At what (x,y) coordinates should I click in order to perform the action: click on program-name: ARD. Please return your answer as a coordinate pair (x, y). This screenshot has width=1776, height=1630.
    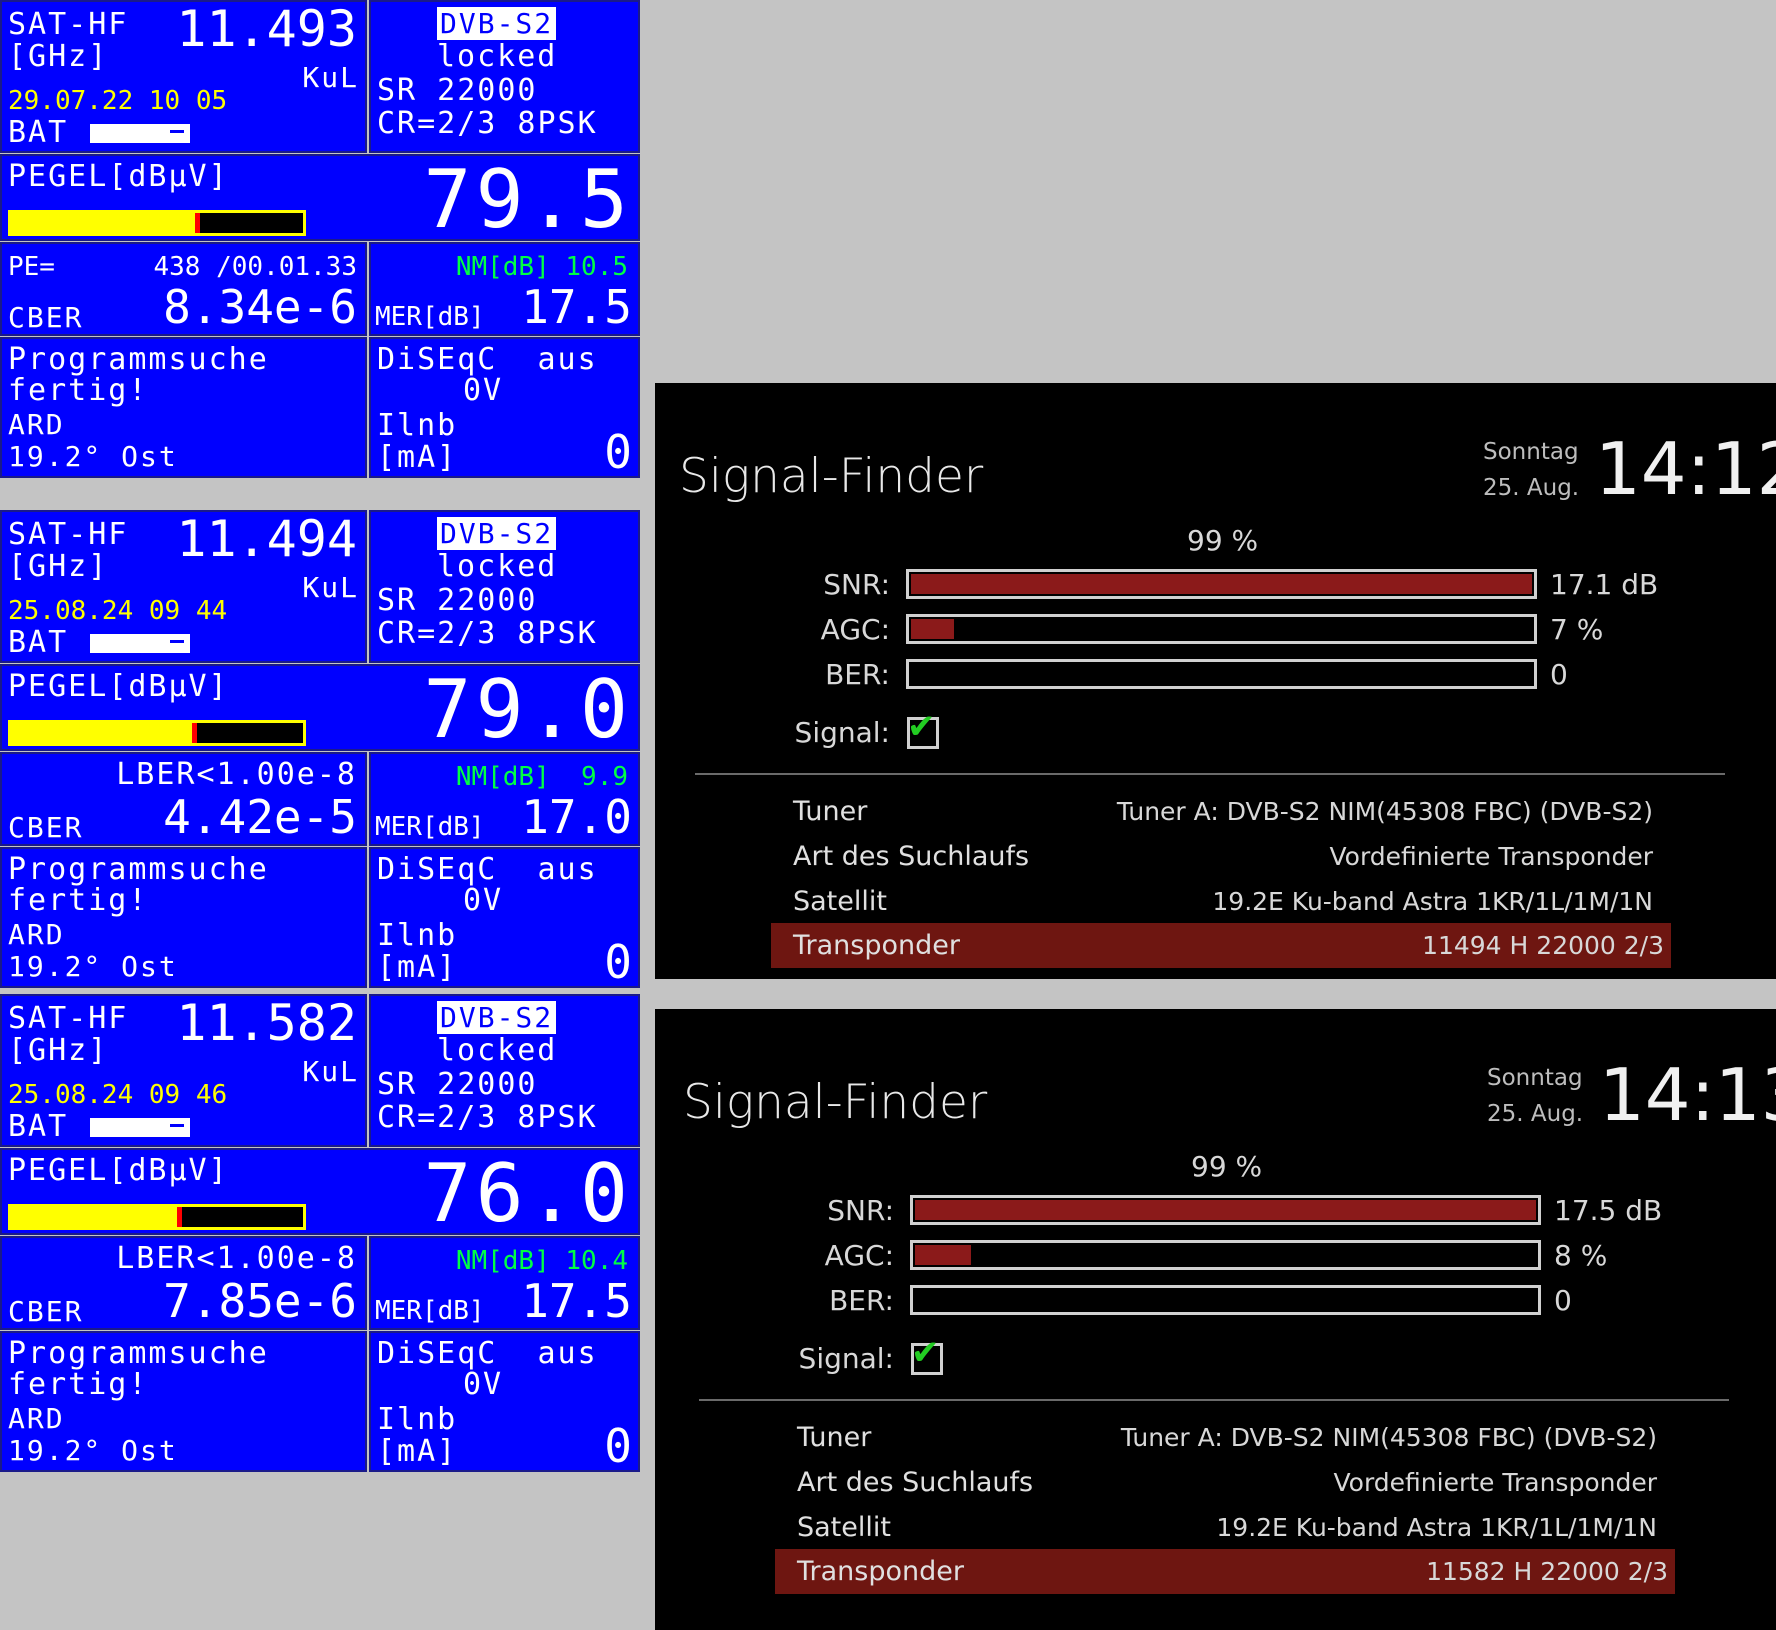
    Looking at the image, I should click on (36, 934).